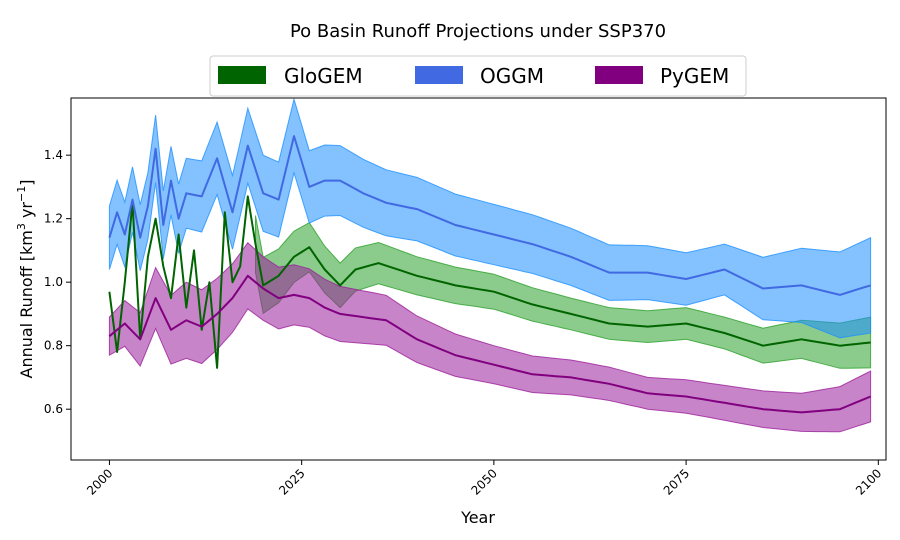 The width and height of the screenshot is (900, 540). Describe the element at coordinates (323, 76) in the screenshot. I see `legend-label-glogem: GloGEM` at that location.